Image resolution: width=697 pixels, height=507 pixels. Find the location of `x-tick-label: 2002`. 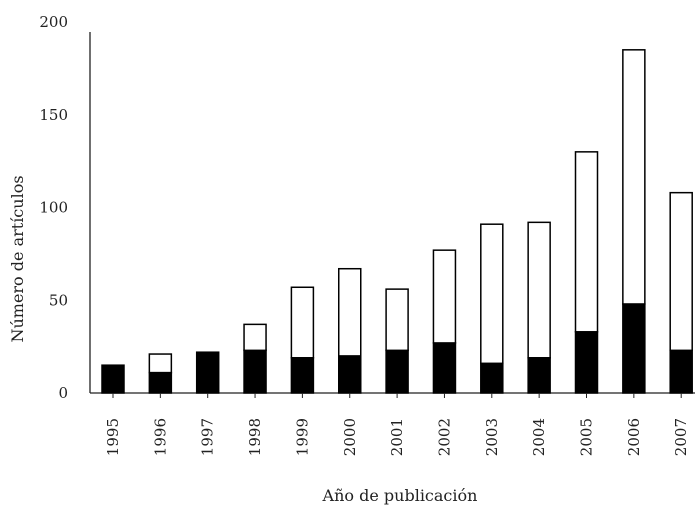

x-tick-label: 2002 is located at coordinates (444, 437).